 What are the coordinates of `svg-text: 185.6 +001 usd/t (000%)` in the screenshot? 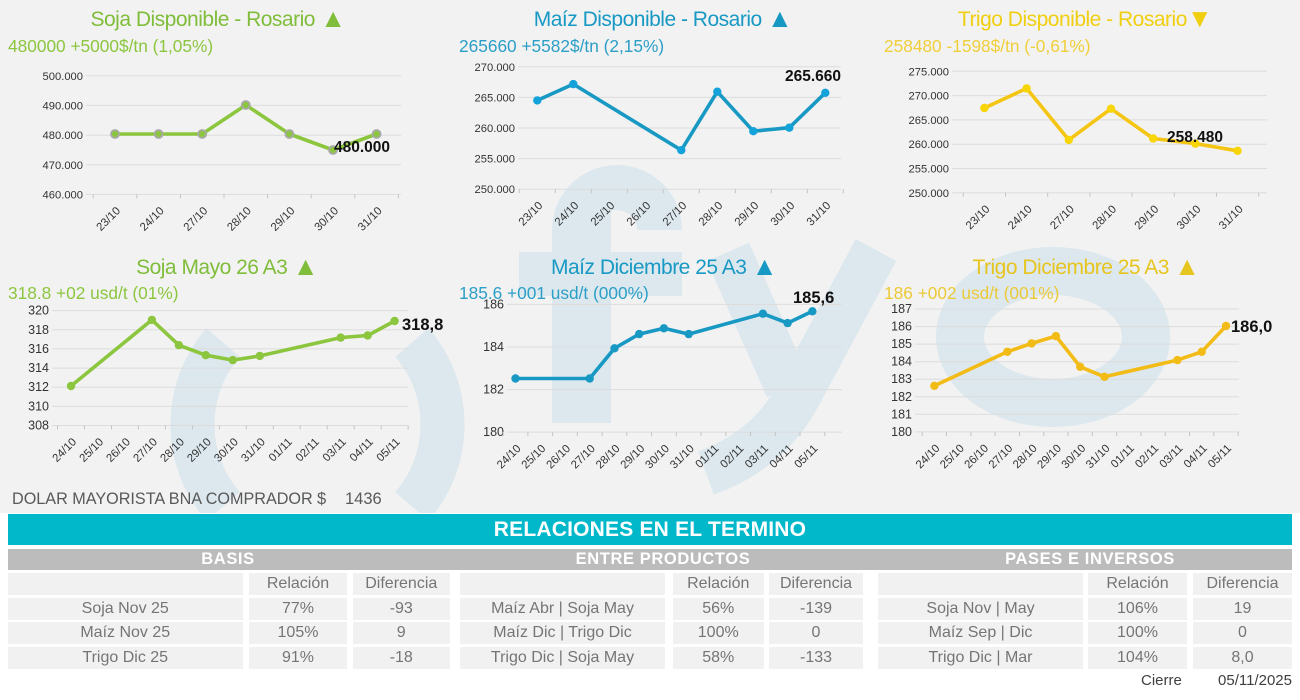 It's located at (554, 293).